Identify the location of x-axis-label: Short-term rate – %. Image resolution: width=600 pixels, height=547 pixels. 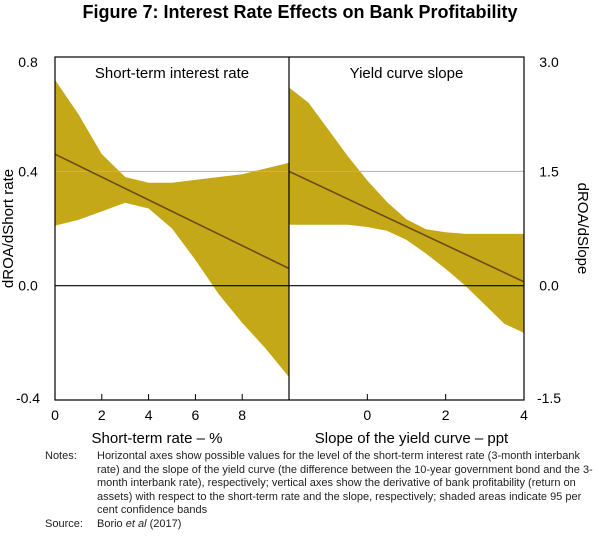
(157, 438).